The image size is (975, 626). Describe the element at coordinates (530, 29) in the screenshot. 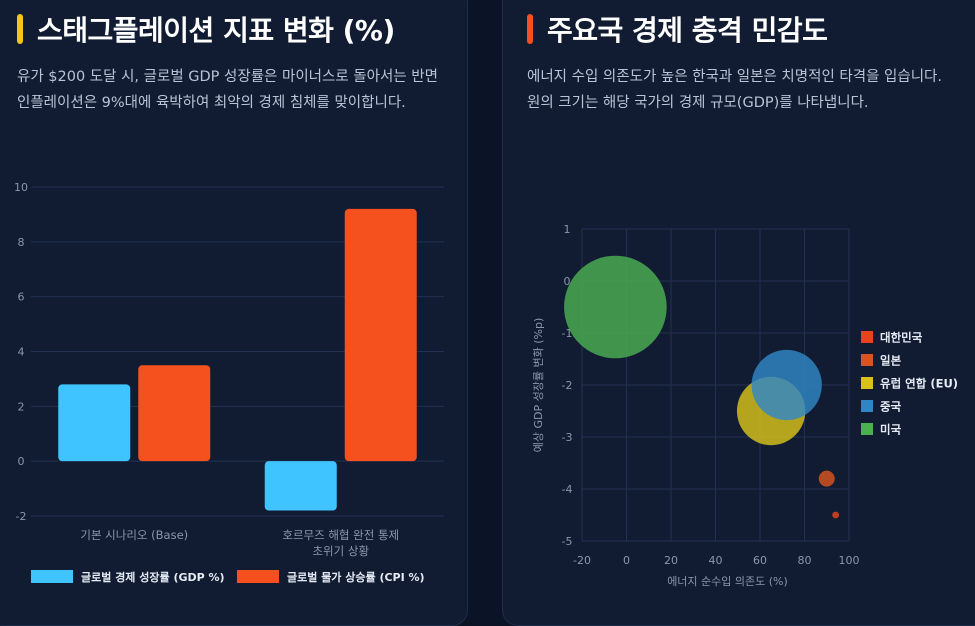

I see `right-title-accent-bar` at that location.